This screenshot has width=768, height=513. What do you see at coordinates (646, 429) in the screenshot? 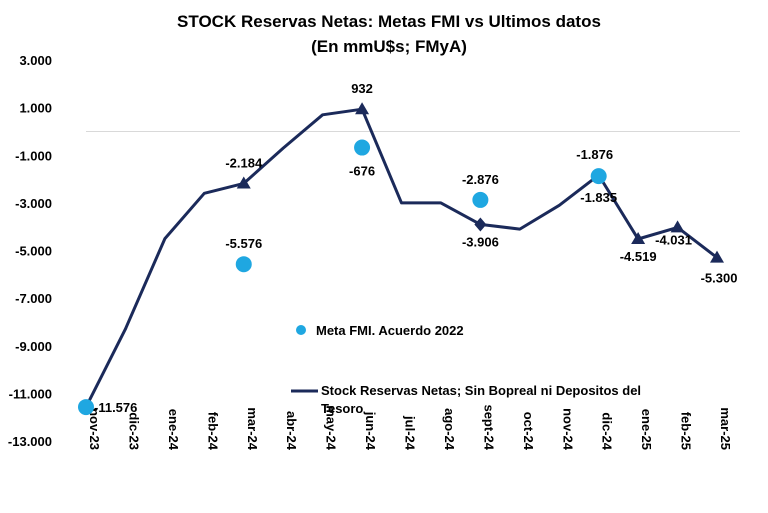
I see `x-tick-label: ene-25` at bounding box center [646, 429].